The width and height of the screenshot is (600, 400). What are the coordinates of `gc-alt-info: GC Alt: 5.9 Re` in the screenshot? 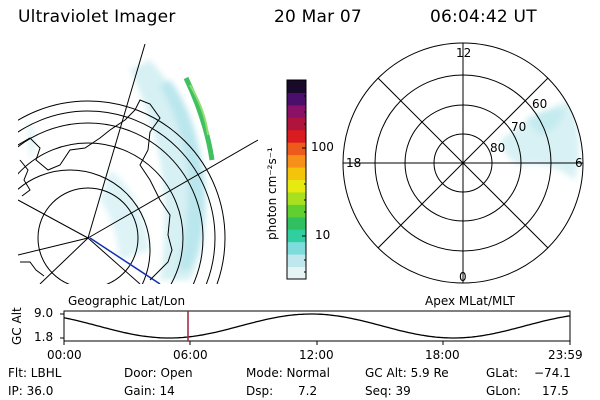 It's located at (407, 373).